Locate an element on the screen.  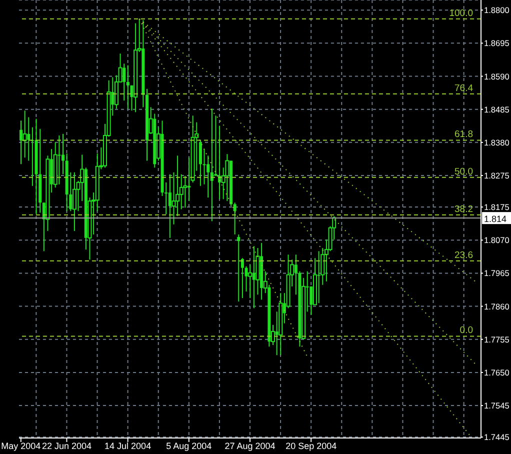
x-tick-label: 27 Aug 2004 is located at coordinates (250, 446).